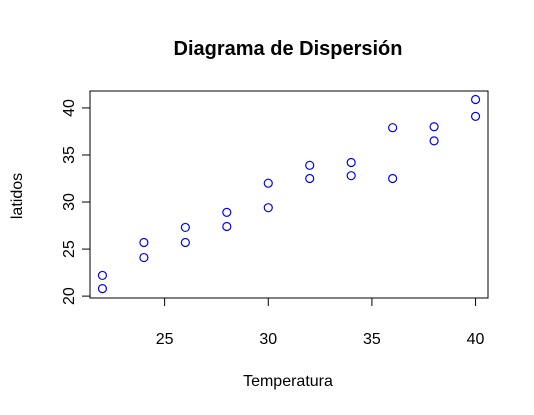  Describe the element at coordinates (165, 339) in the screenshot. I see `x-tick-label: 25` at that location.